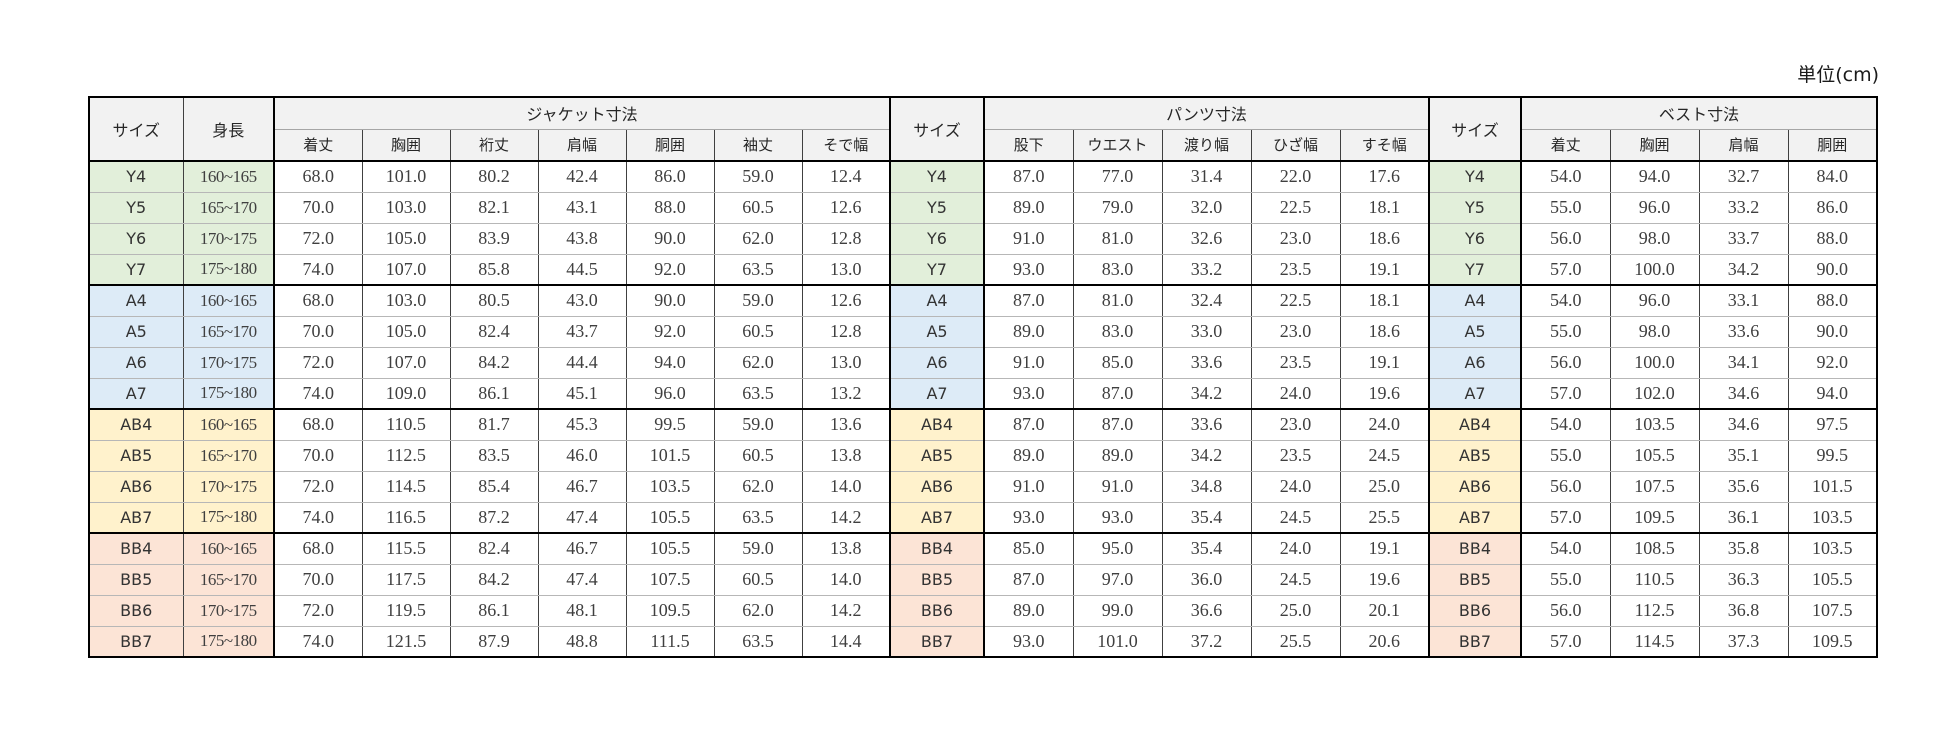  I want to click on pants-value-cell: 25.0, so click(1295, 610).